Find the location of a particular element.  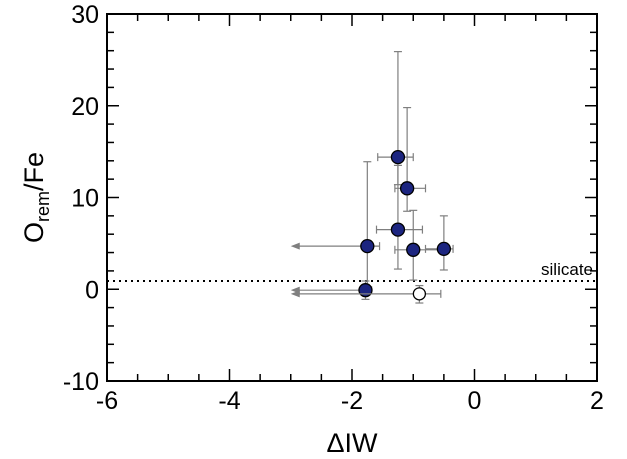

x-tick-label: -6 is located at coordinates (107, 401).